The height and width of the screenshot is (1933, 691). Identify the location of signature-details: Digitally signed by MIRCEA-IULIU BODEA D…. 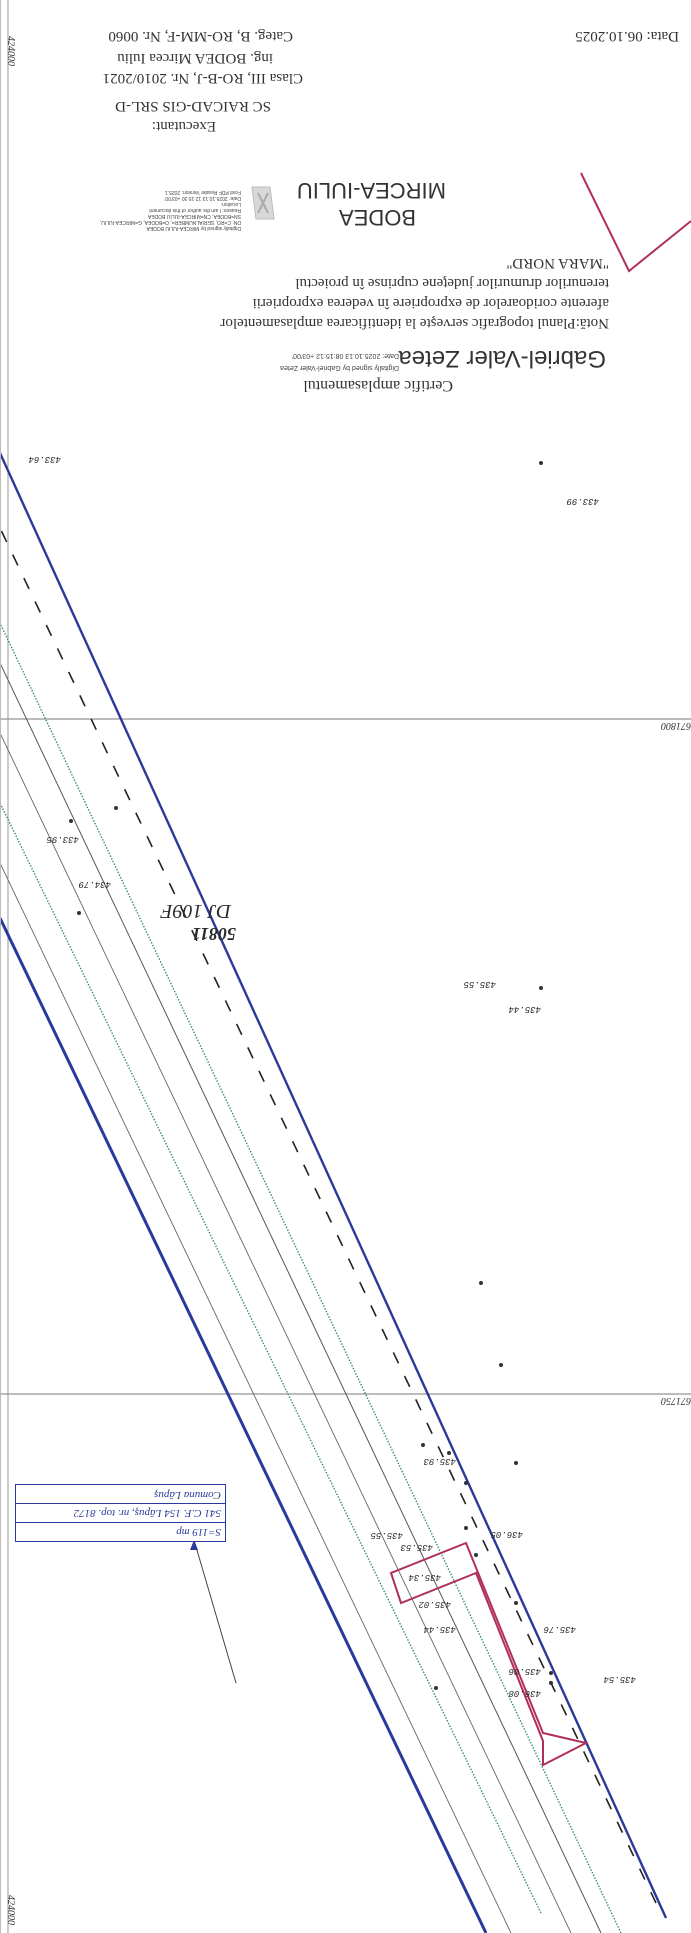
(170, 210).